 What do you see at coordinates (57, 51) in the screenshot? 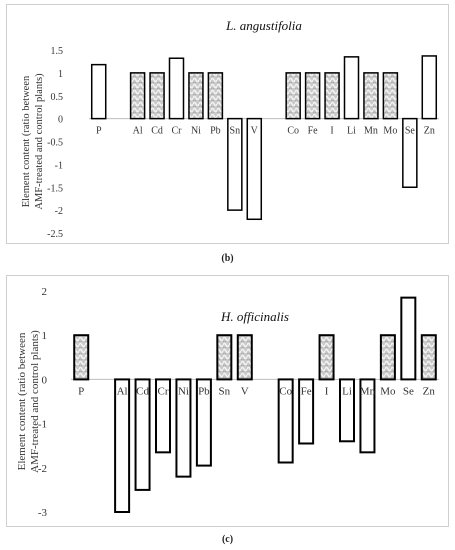
I see `y-tick-label: 1.5` at bounding box center [57, 51].